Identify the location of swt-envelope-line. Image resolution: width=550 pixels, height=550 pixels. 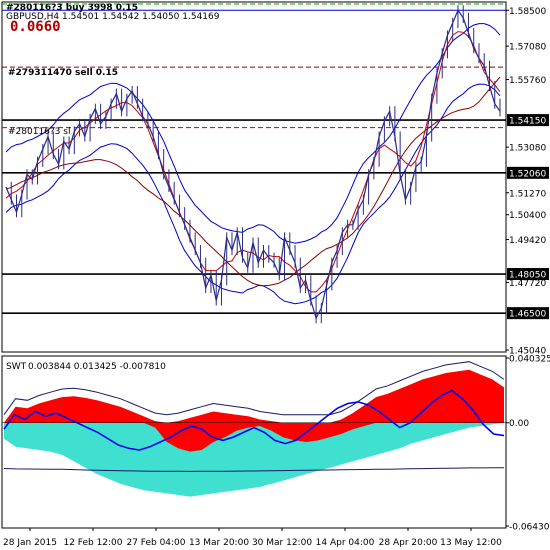
(254, 388).